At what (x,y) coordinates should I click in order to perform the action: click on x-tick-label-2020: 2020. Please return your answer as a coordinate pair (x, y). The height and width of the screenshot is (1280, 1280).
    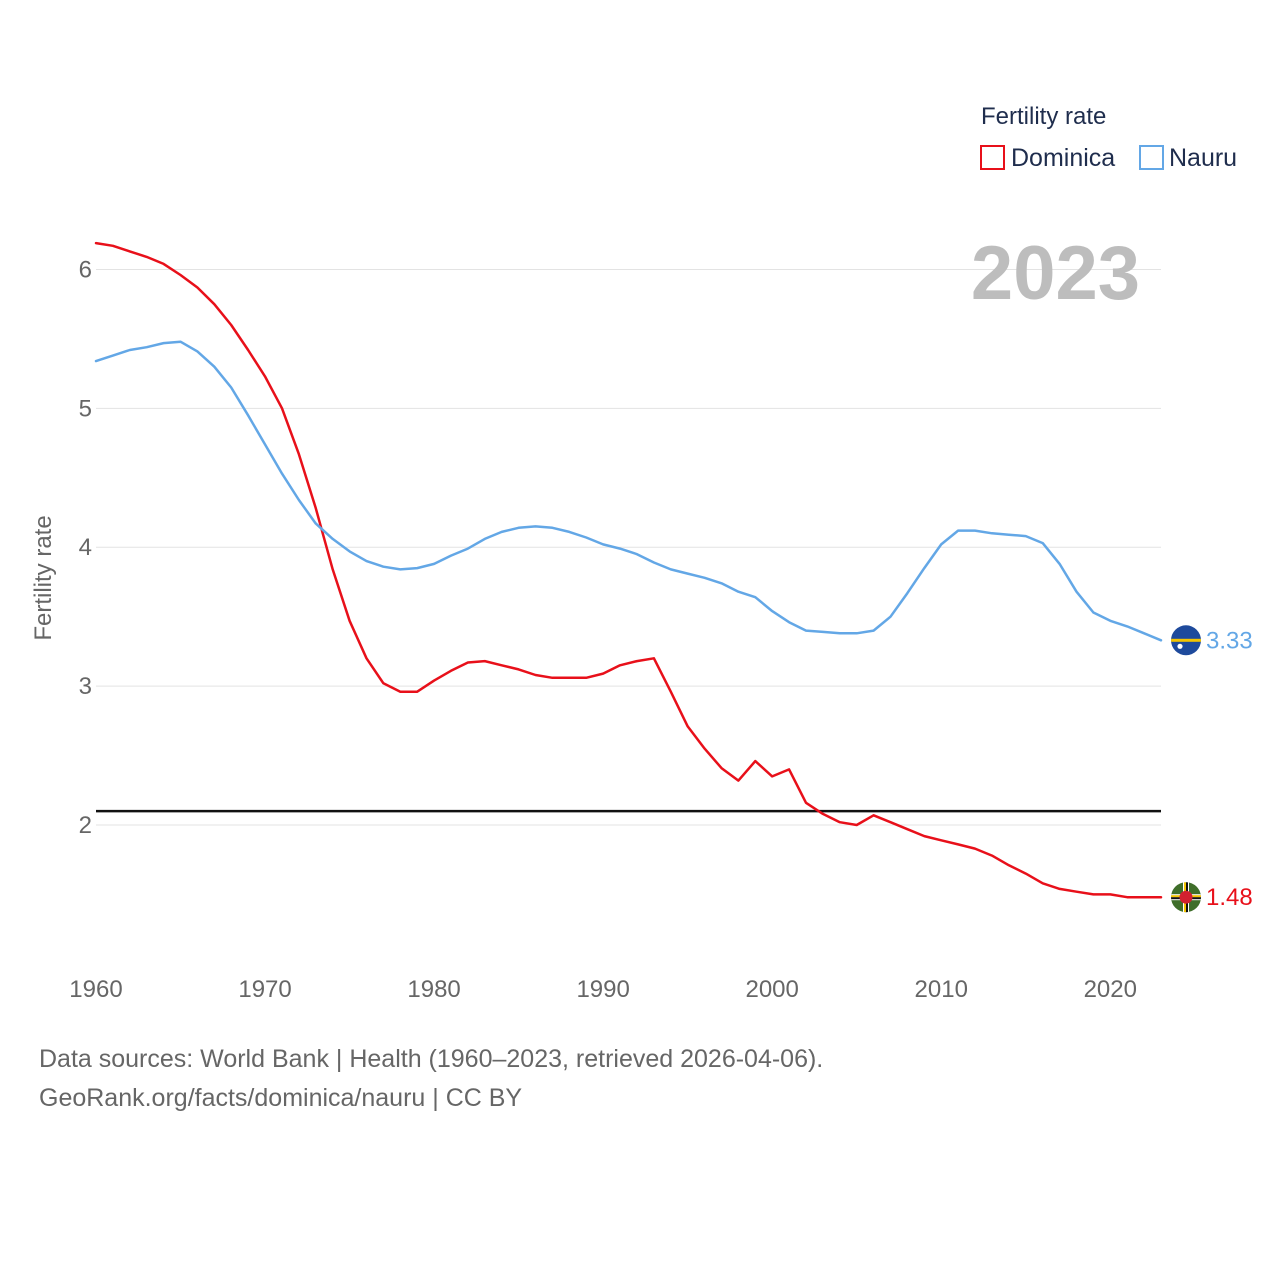
    Looking at the image, I should click on (1110, 989).